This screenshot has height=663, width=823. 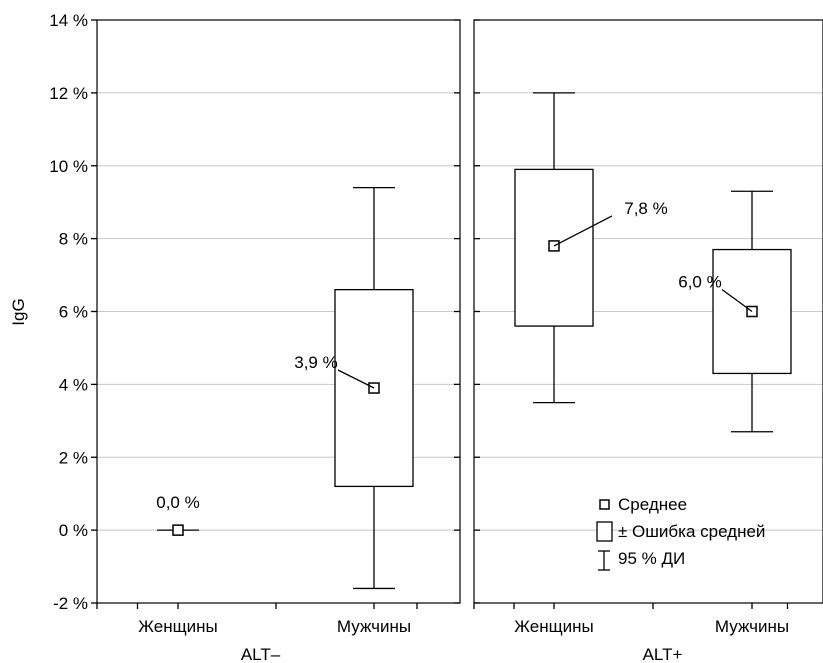 I want to click on p1-g2-leader-line, so click(x=356, y=379).